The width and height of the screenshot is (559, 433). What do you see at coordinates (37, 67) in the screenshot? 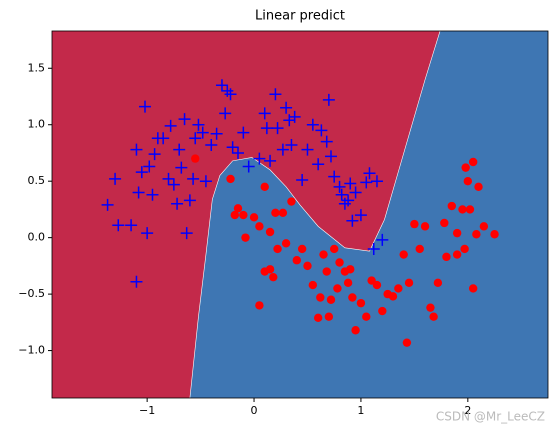
I see `y-tick-label: 1.5` at bounding box center [37, 67].